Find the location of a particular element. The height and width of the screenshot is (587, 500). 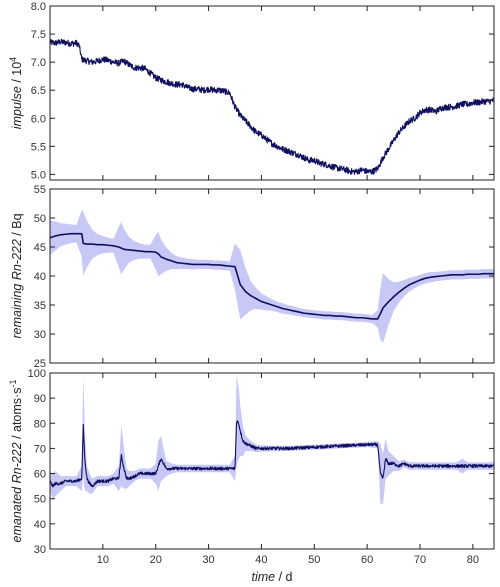

y-tick-label: 7.5 is located at coordinates (38, 35).